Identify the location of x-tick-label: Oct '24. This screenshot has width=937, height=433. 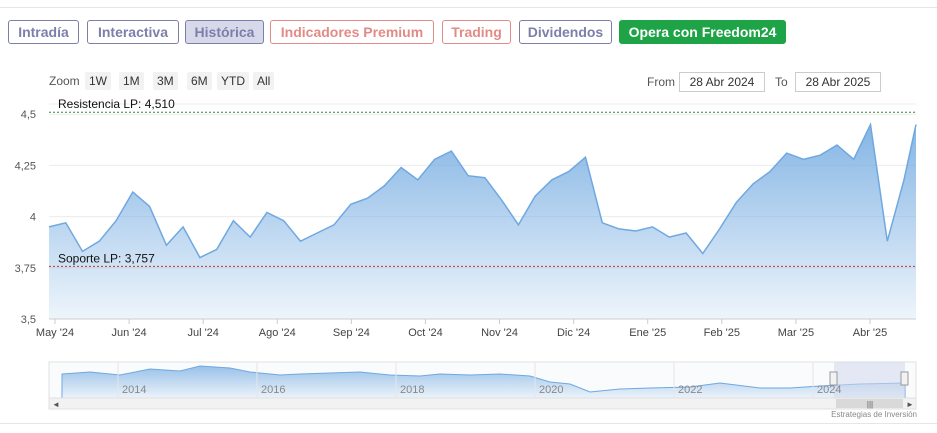
(425, 333).